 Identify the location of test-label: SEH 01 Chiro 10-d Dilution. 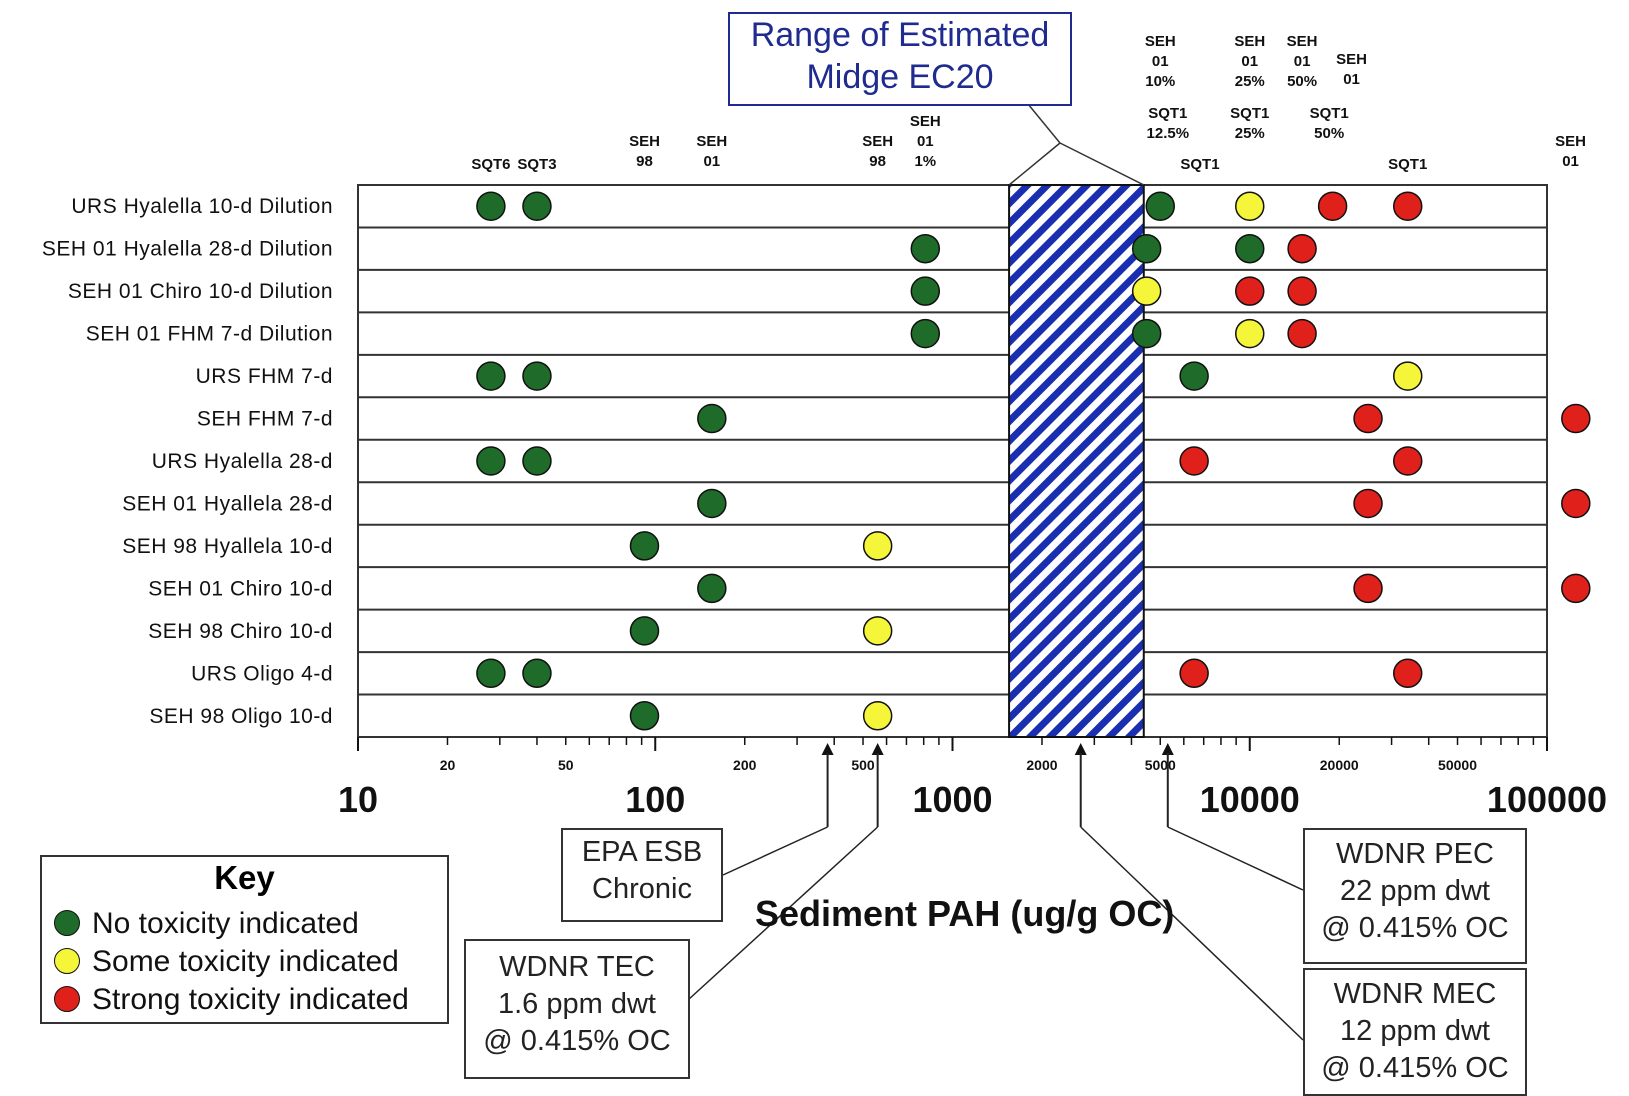
(200, 291).